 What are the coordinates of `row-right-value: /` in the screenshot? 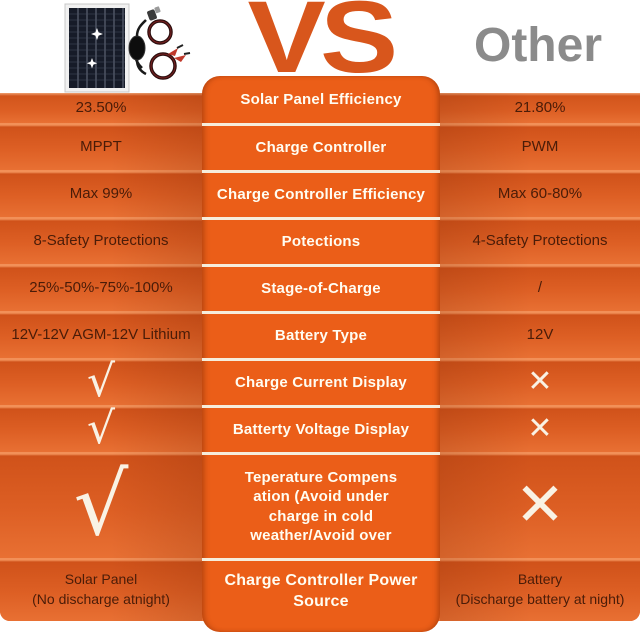 It's located at (540, 287).